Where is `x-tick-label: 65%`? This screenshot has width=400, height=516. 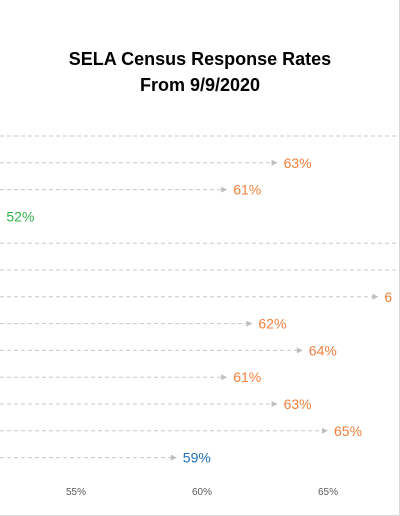
x-tick-label: 65% is located at coordinates (328, 492).